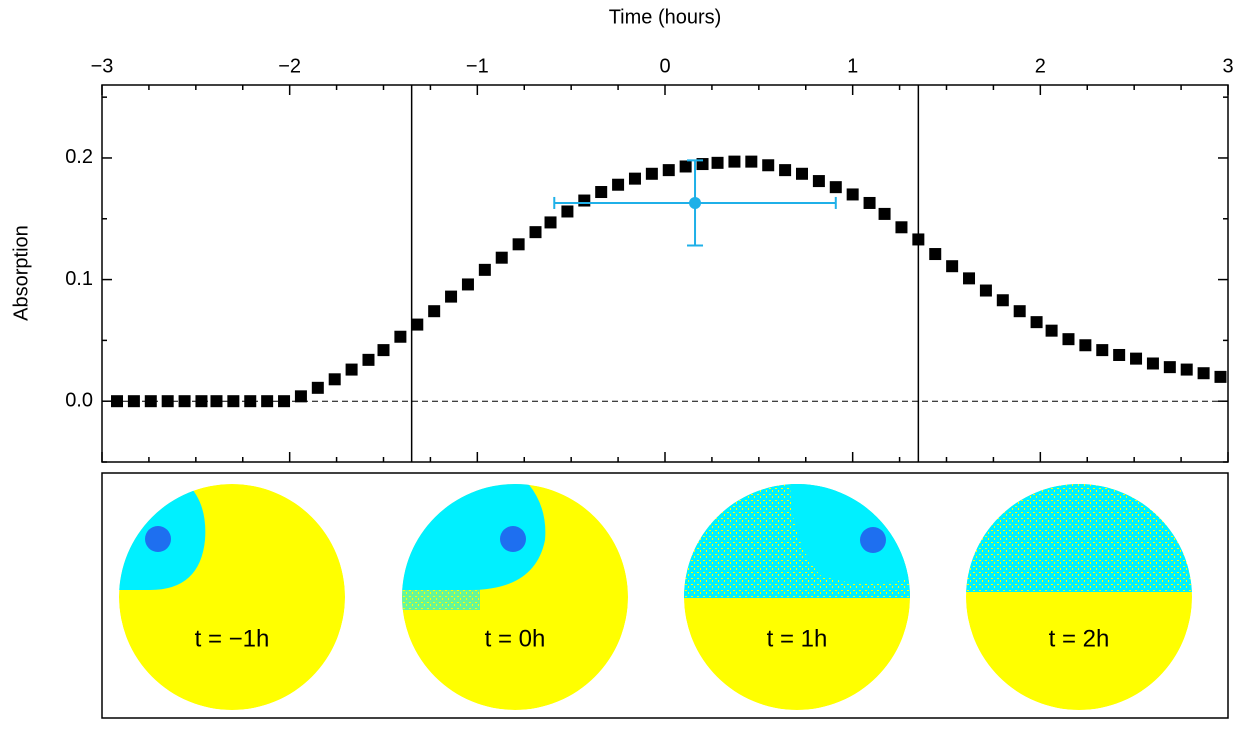  Describe the element at coordinates (232, 638) in the screenshot. I see `panel-label: t = −1h` at that location.